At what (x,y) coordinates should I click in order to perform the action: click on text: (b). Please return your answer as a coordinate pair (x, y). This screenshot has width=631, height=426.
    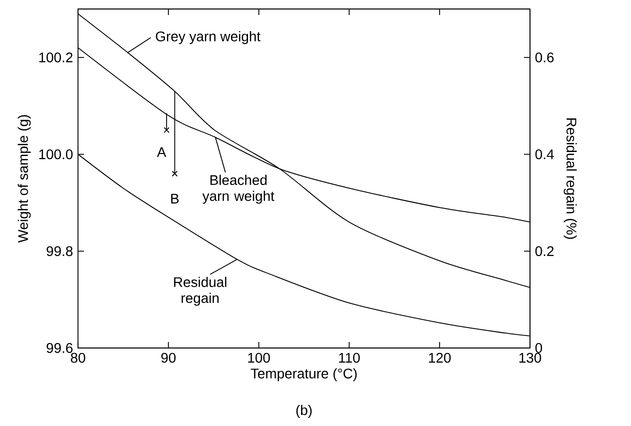
    Looking at the image, I should click on (304, 411).